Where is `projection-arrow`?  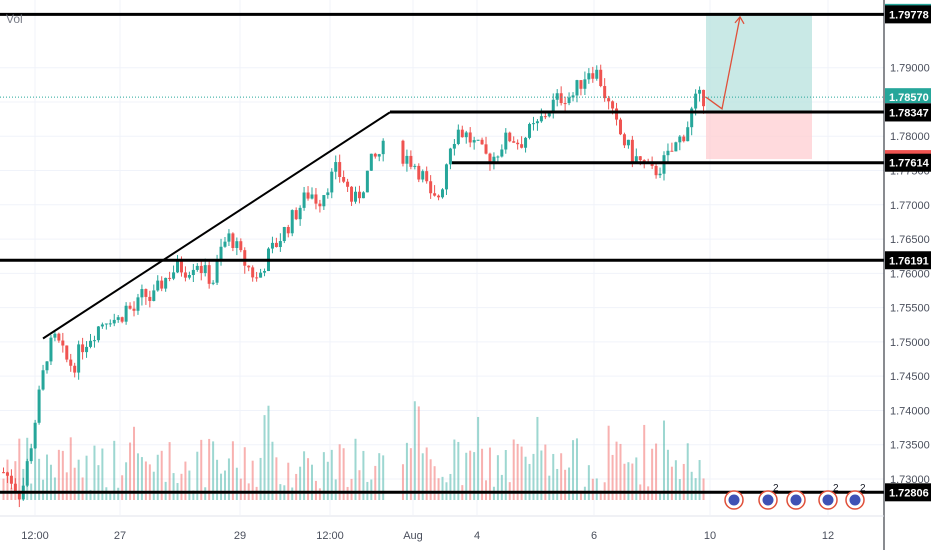 projection-arrow is located at coordinates (723, 63).